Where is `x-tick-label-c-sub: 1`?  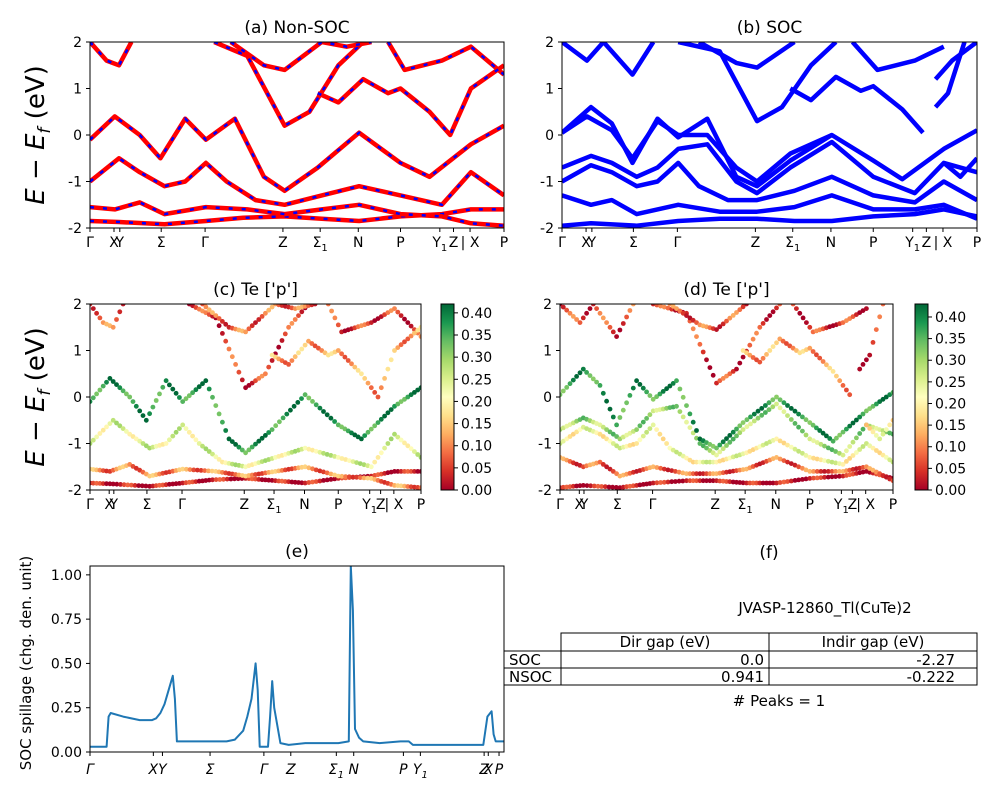 x-tick-label-c-sub: 1 is located at coordinates (278, 510).